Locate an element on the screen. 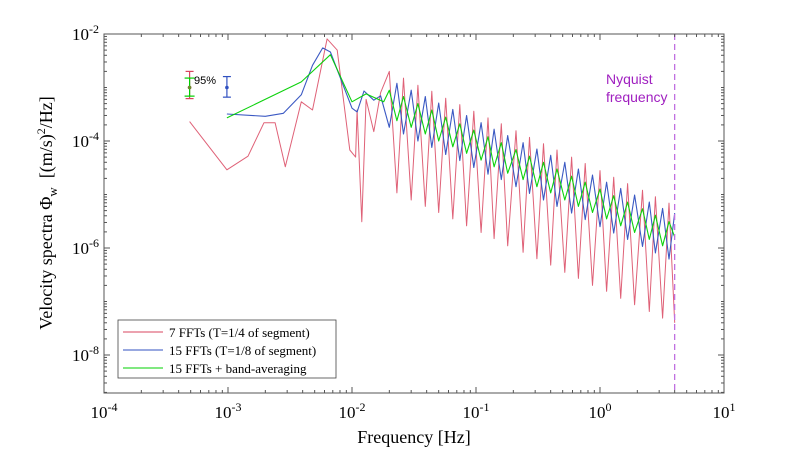 The image size is (800, 450). y-tick-label: 10⁻⁸ is located at coordinates (85, 354).